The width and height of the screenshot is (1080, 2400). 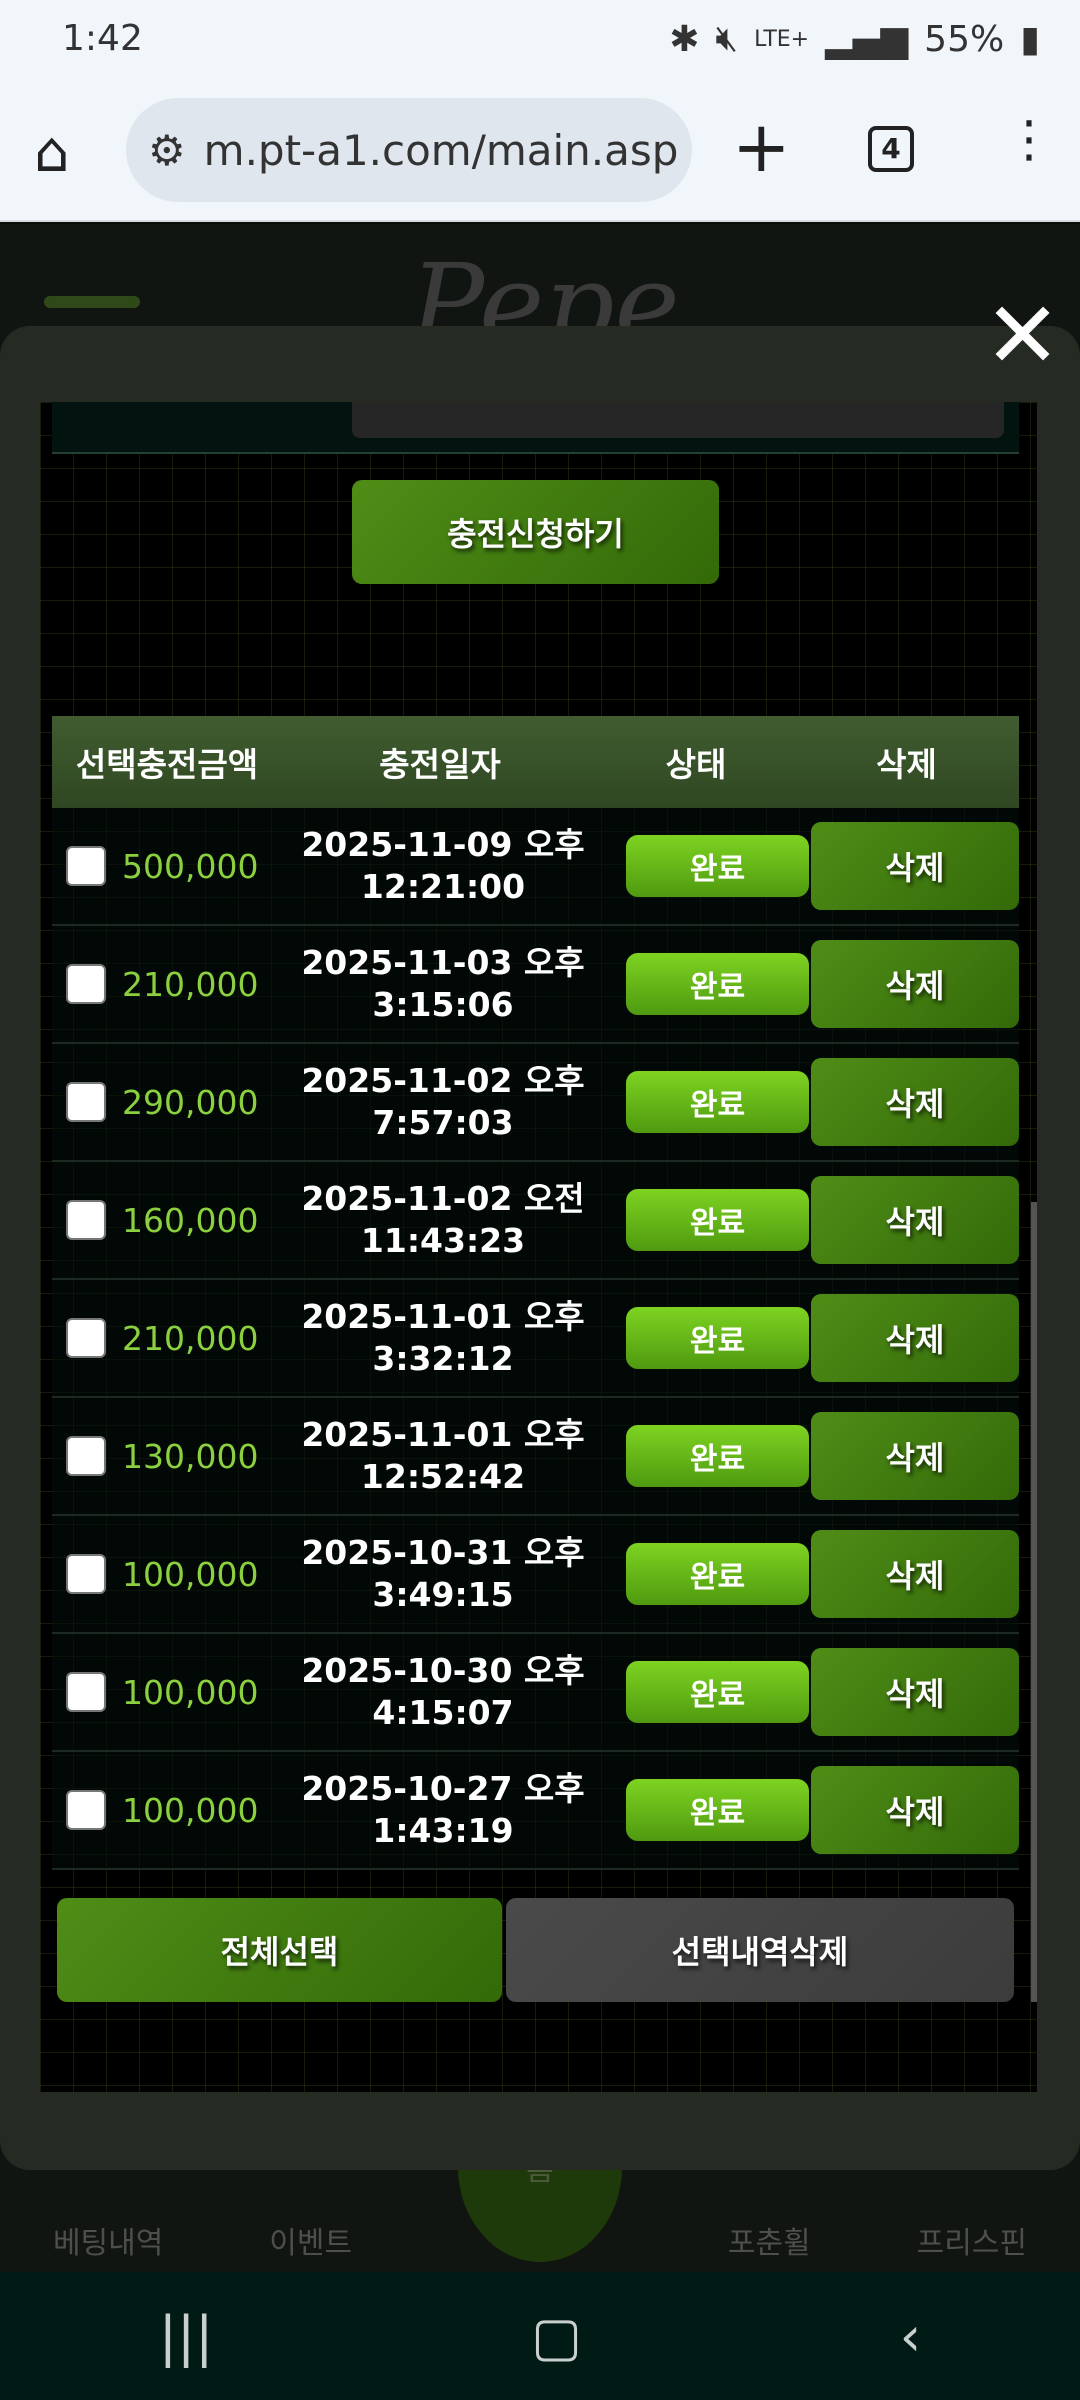 What do you see at coordinates (443, 1712) in the screenshot?
I see `time-text: 4:15:07` at bounding box center [443, 1712].